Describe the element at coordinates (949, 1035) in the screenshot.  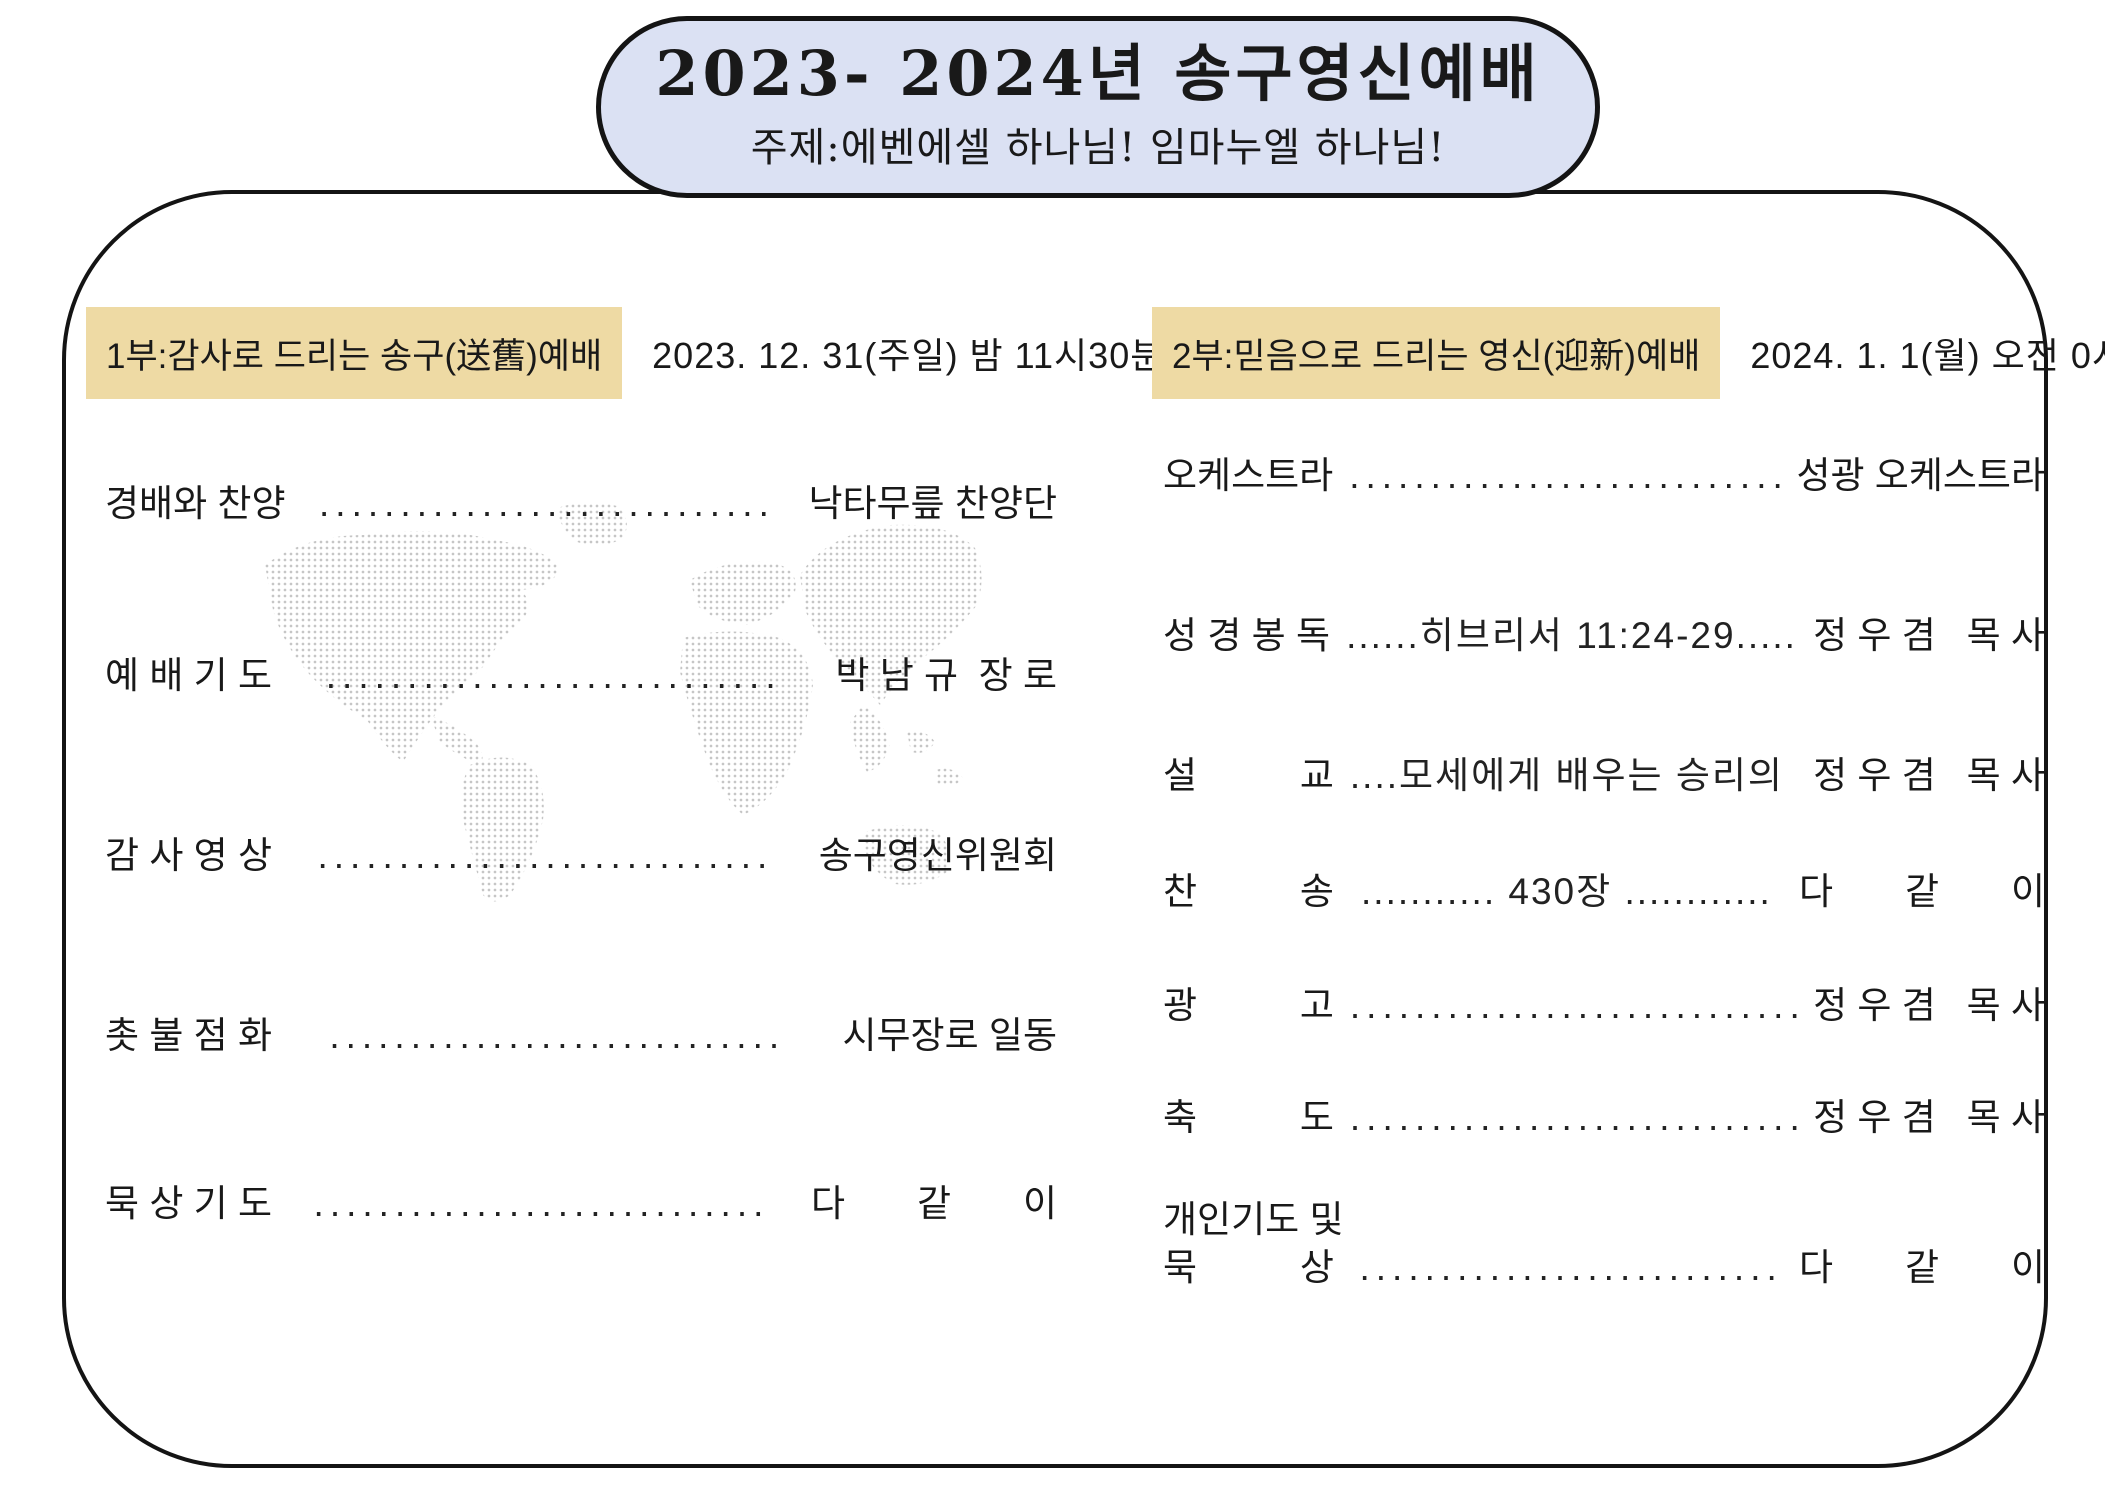
I see `row-value: 시무장로 일동` at that location.